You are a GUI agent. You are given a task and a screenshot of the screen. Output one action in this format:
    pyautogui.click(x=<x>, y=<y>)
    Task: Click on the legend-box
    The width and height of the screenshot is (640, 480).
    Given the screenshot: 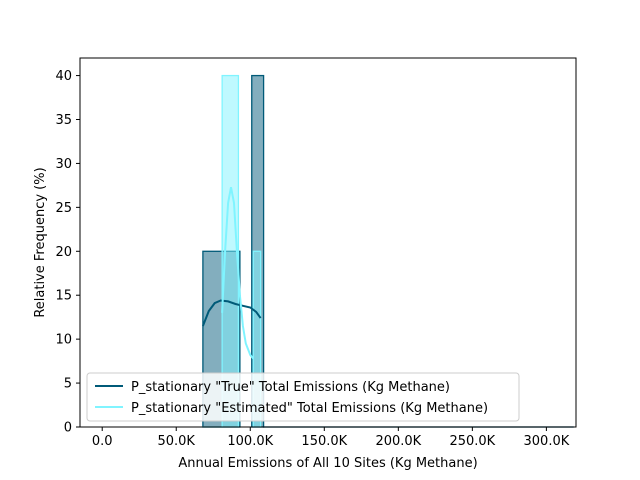 What is the action you would take?
    pyautogui.click(x=303, y=397)
    